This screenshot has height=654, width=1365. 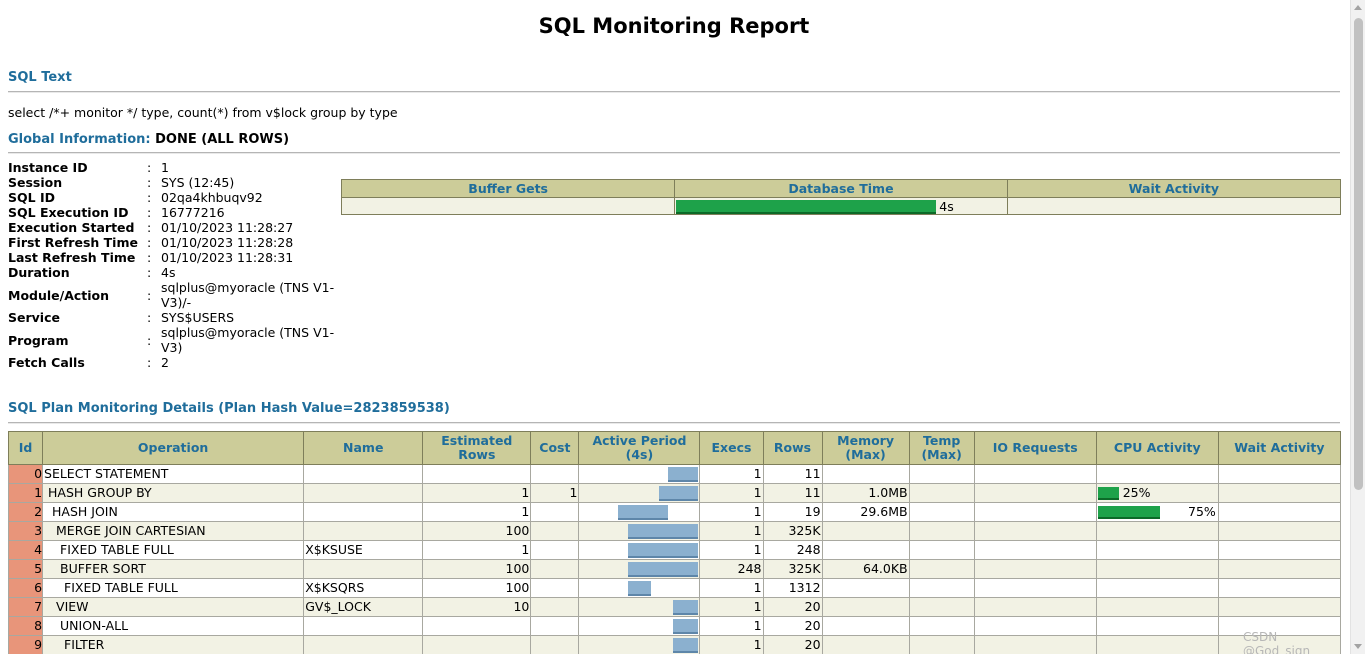 What do you see at coordinates (198, 182) in the screenshot?
I see `info-value: SYS (12:45)` at bounding box center [198, 182].